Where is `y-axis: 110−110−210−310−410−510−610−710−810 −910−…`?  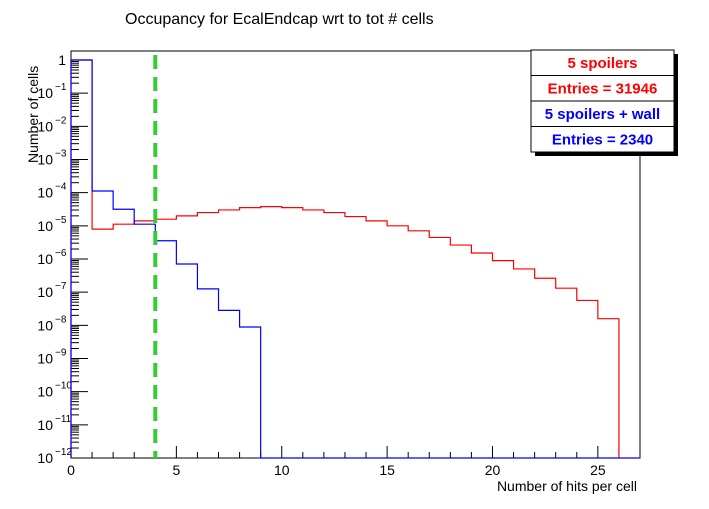 y-axis: 110−110−210−310−410−510−610−710−810 −910−… is located at coordinates (62, 259).